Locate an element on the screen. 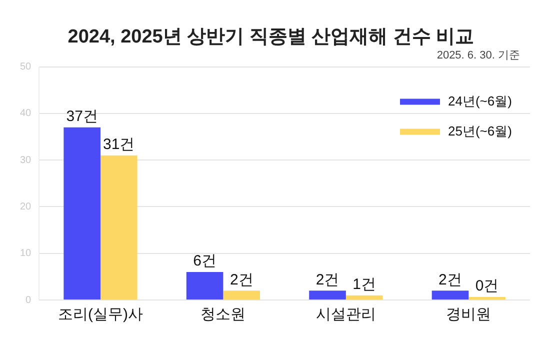 This screenshot has width=548, height=338. x-tick-label: 조리(실무)사 is located at coordinates (100, 315).